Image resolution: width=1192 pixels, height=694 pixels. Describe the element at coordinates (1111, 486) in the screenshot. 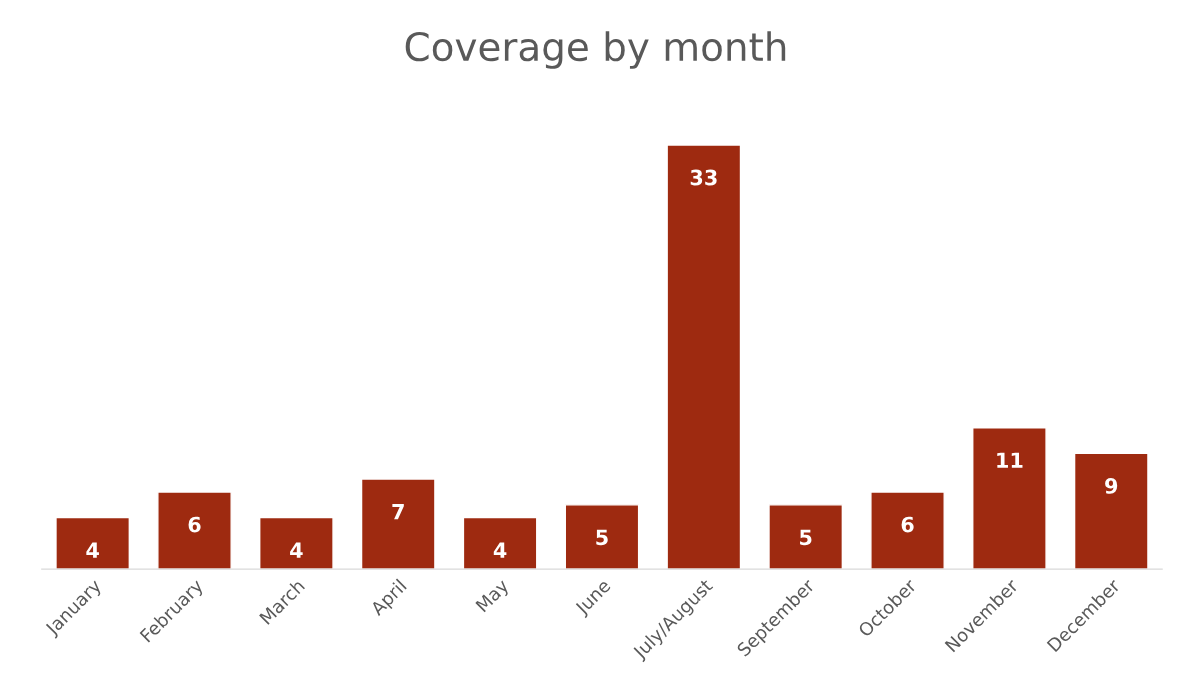

I see `data-label: 9` at that location.